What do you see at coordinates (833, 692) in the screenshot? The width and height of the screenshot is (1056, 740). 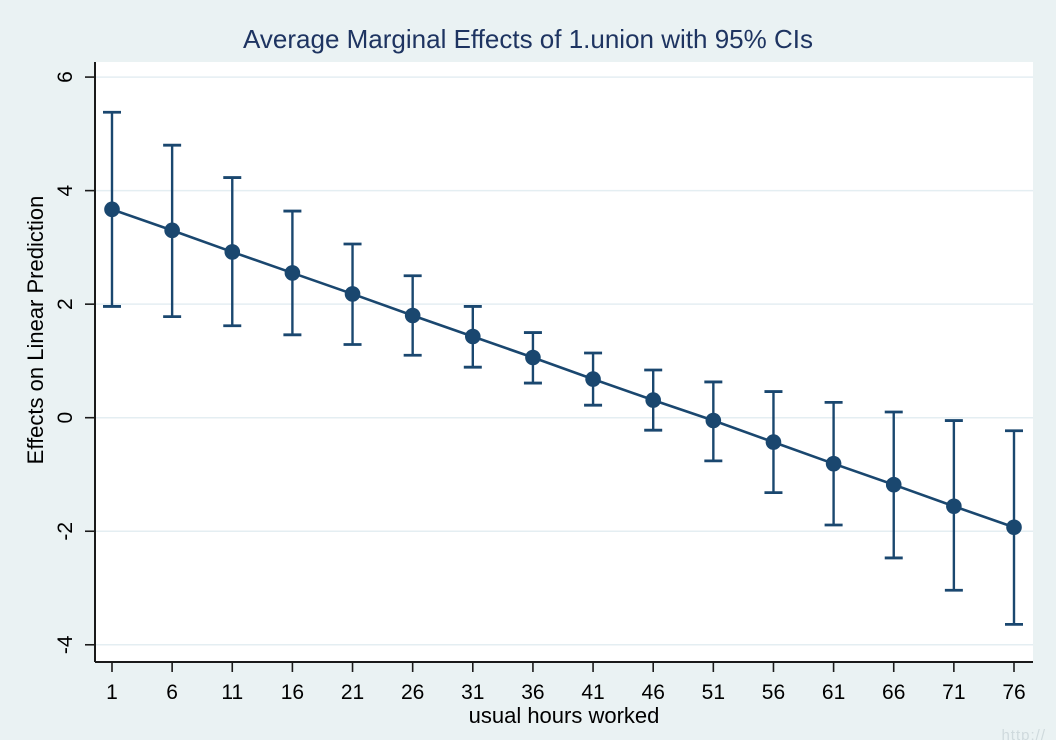 I see `x-tick-label: 61` at bounding box center [833, 692].